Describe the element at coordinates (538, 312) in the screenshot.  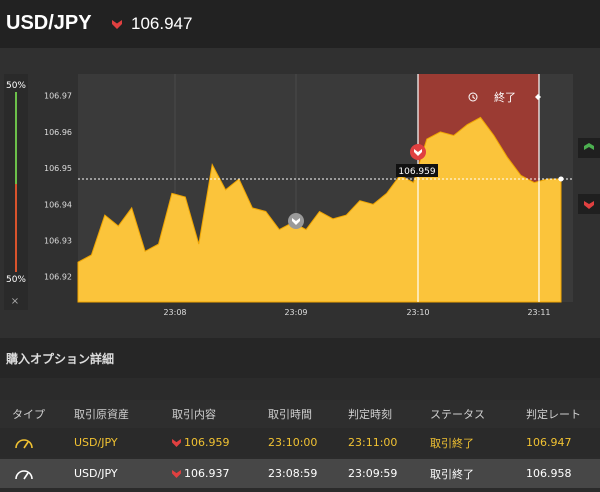
I see `x-tick-label: 23:11` at that location.